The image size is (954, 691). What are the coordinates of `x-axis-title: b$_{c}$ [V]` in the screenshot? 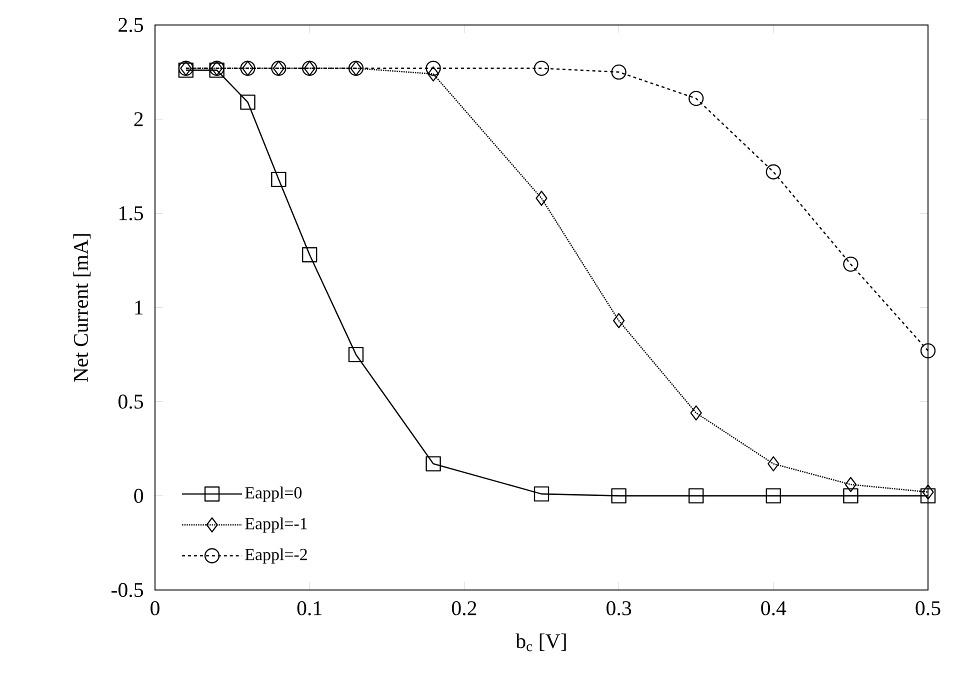 It's located at (541, 643).